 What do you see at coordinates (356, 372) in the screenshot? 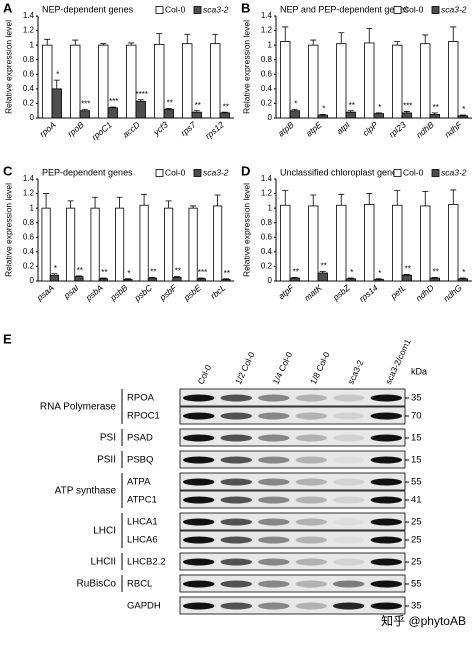
I see `lane-label: sca3-2` at bounding box center [356, 372].